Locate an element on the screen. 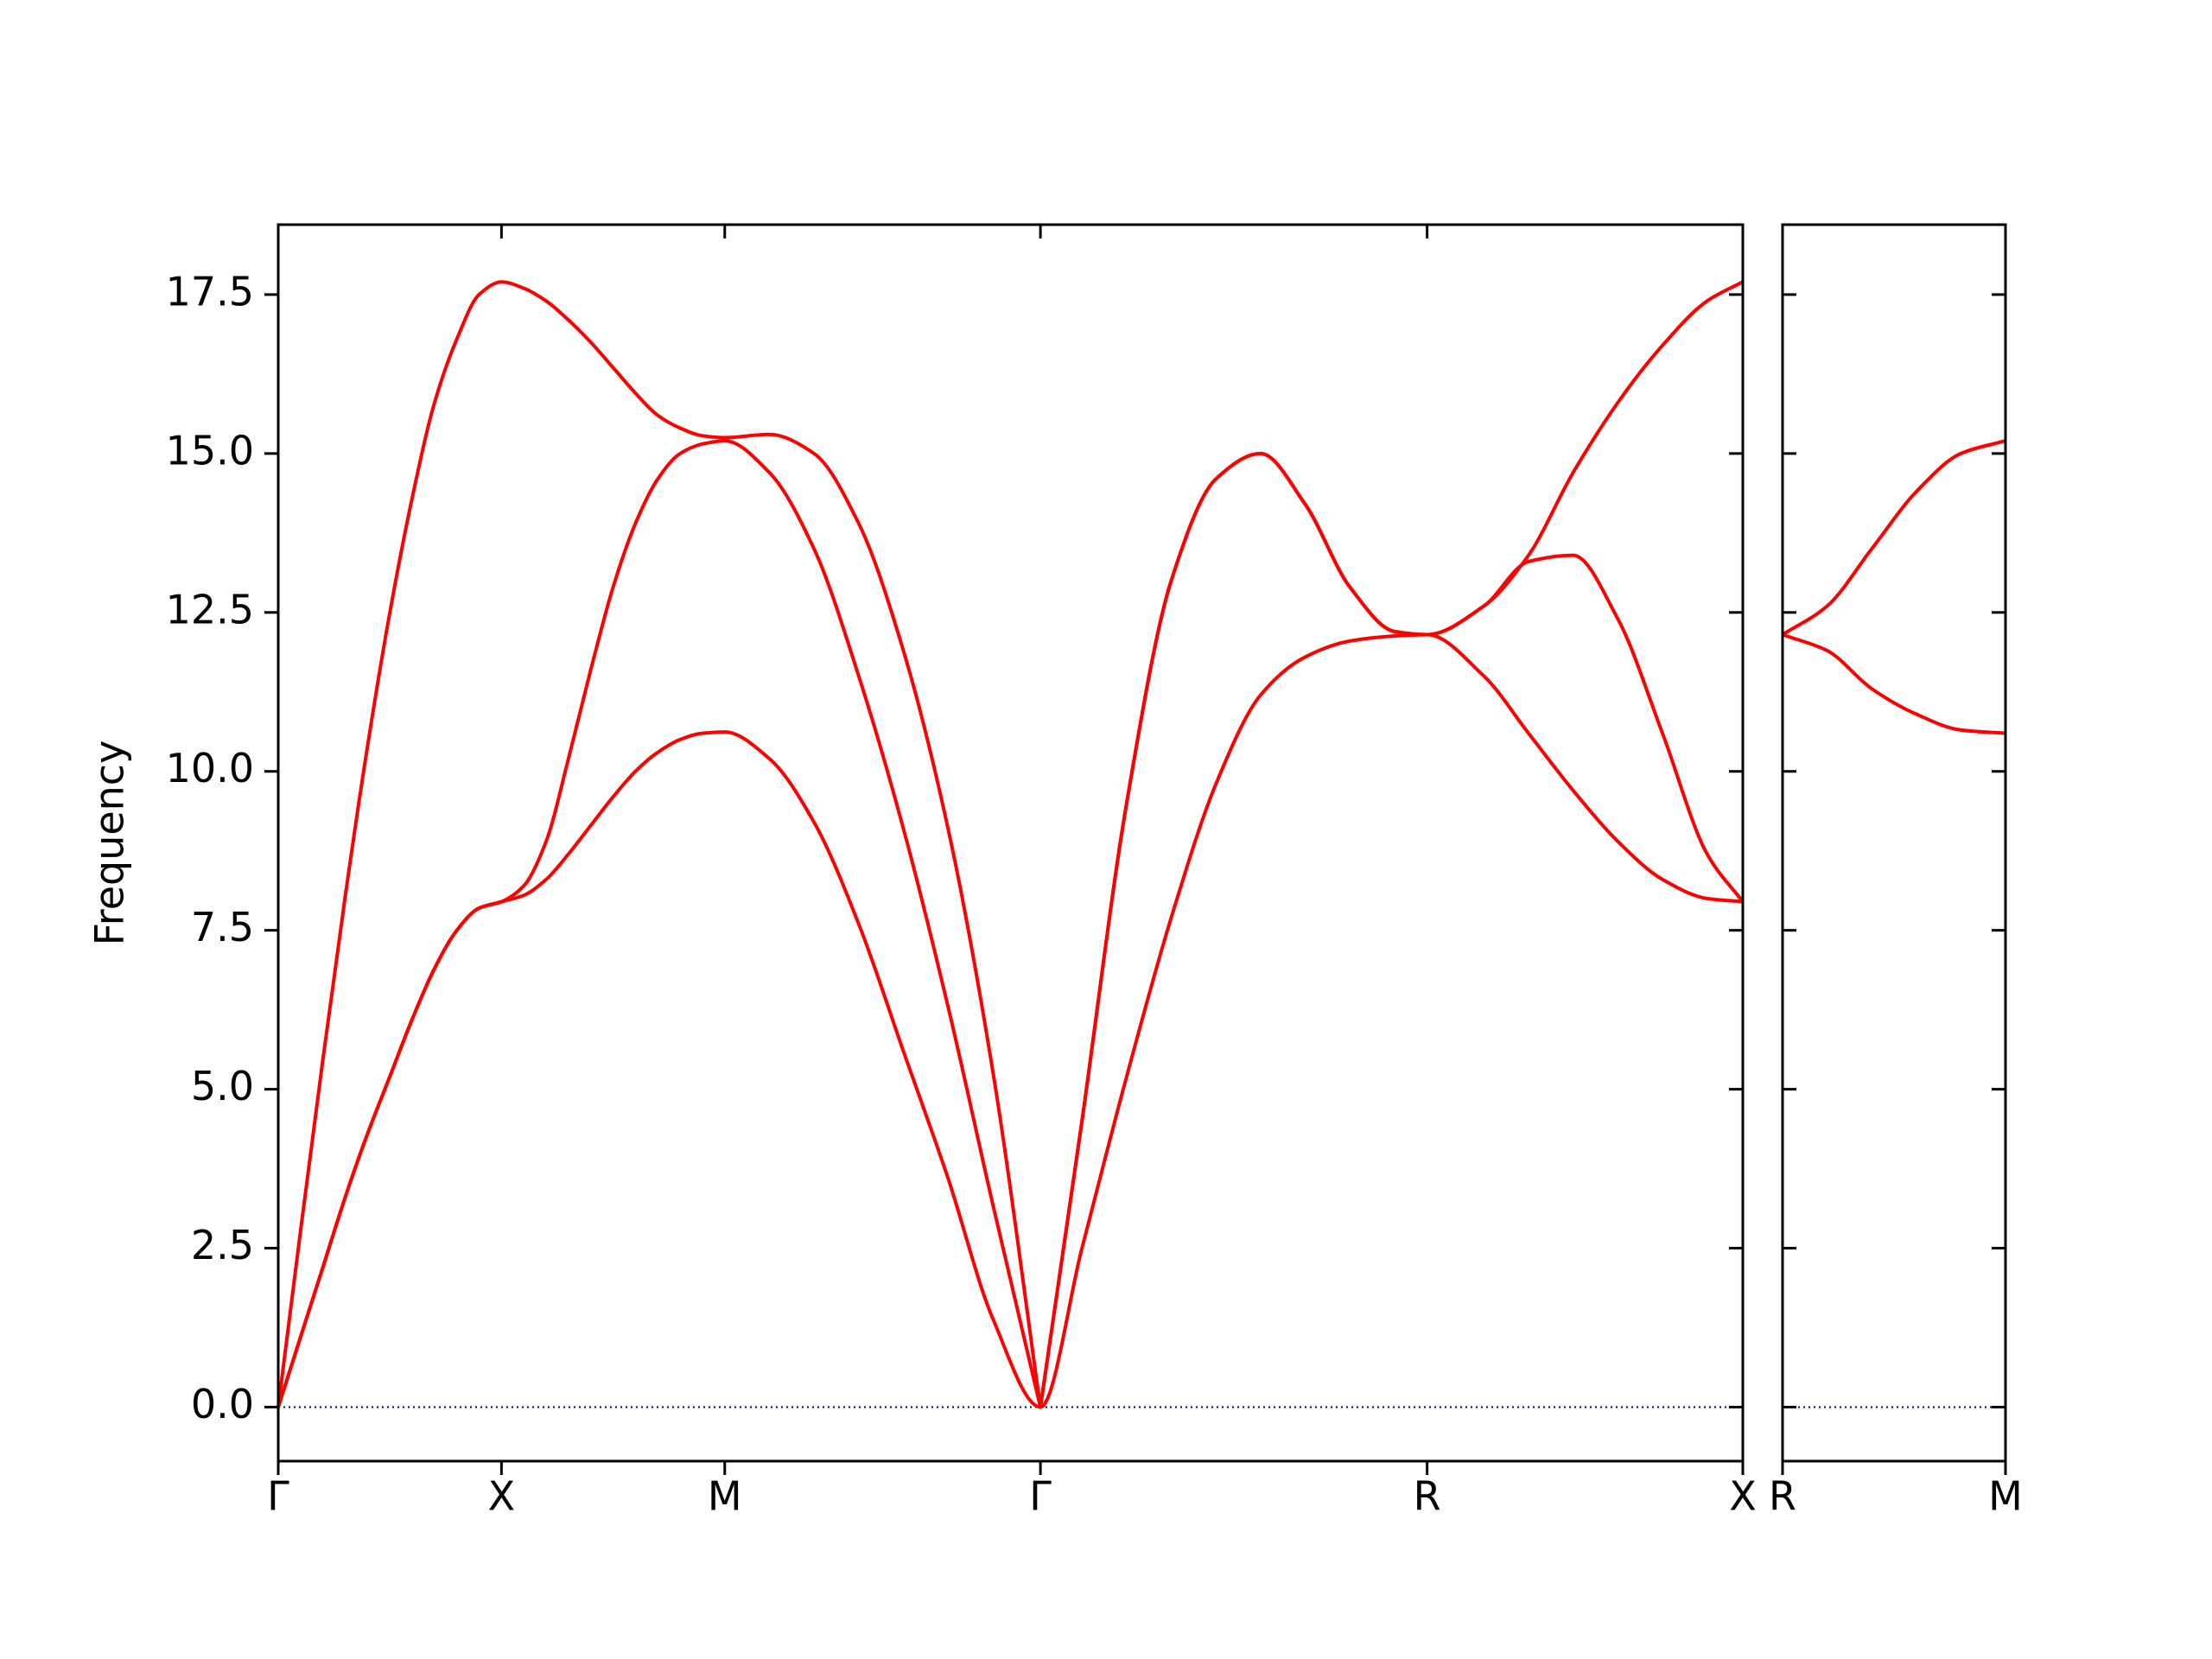  plot-frame is located at coordinates (1894, 843).